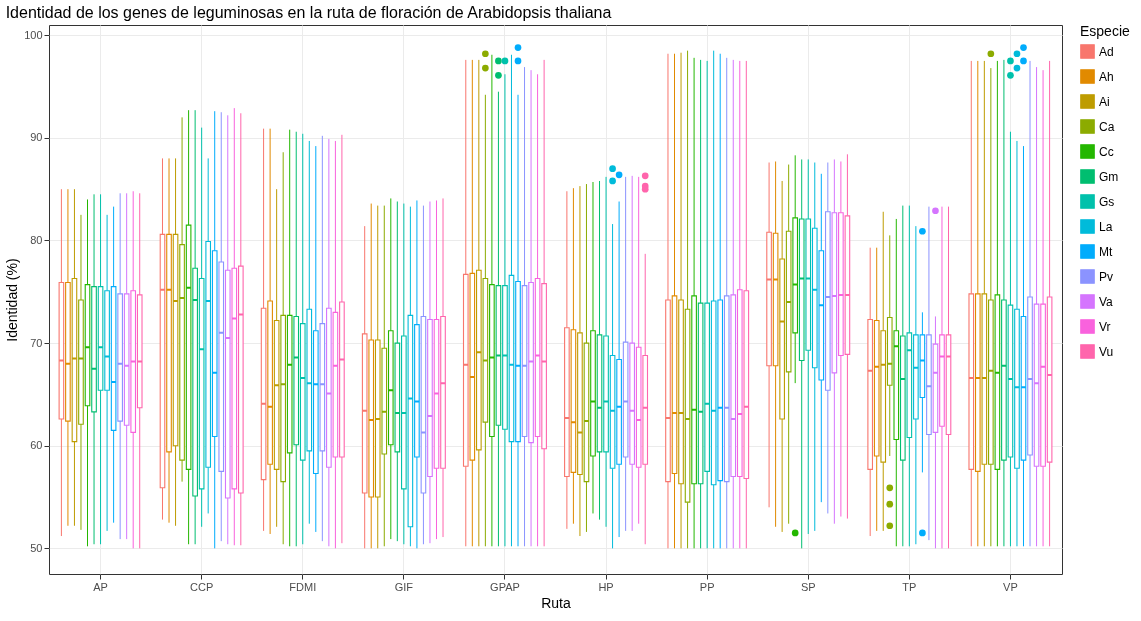 This screenshot has height=621, width=1141. Describe the element at coordinates (404, 586) in the screenshot. I see `x-tick-label: GIF` at that location.